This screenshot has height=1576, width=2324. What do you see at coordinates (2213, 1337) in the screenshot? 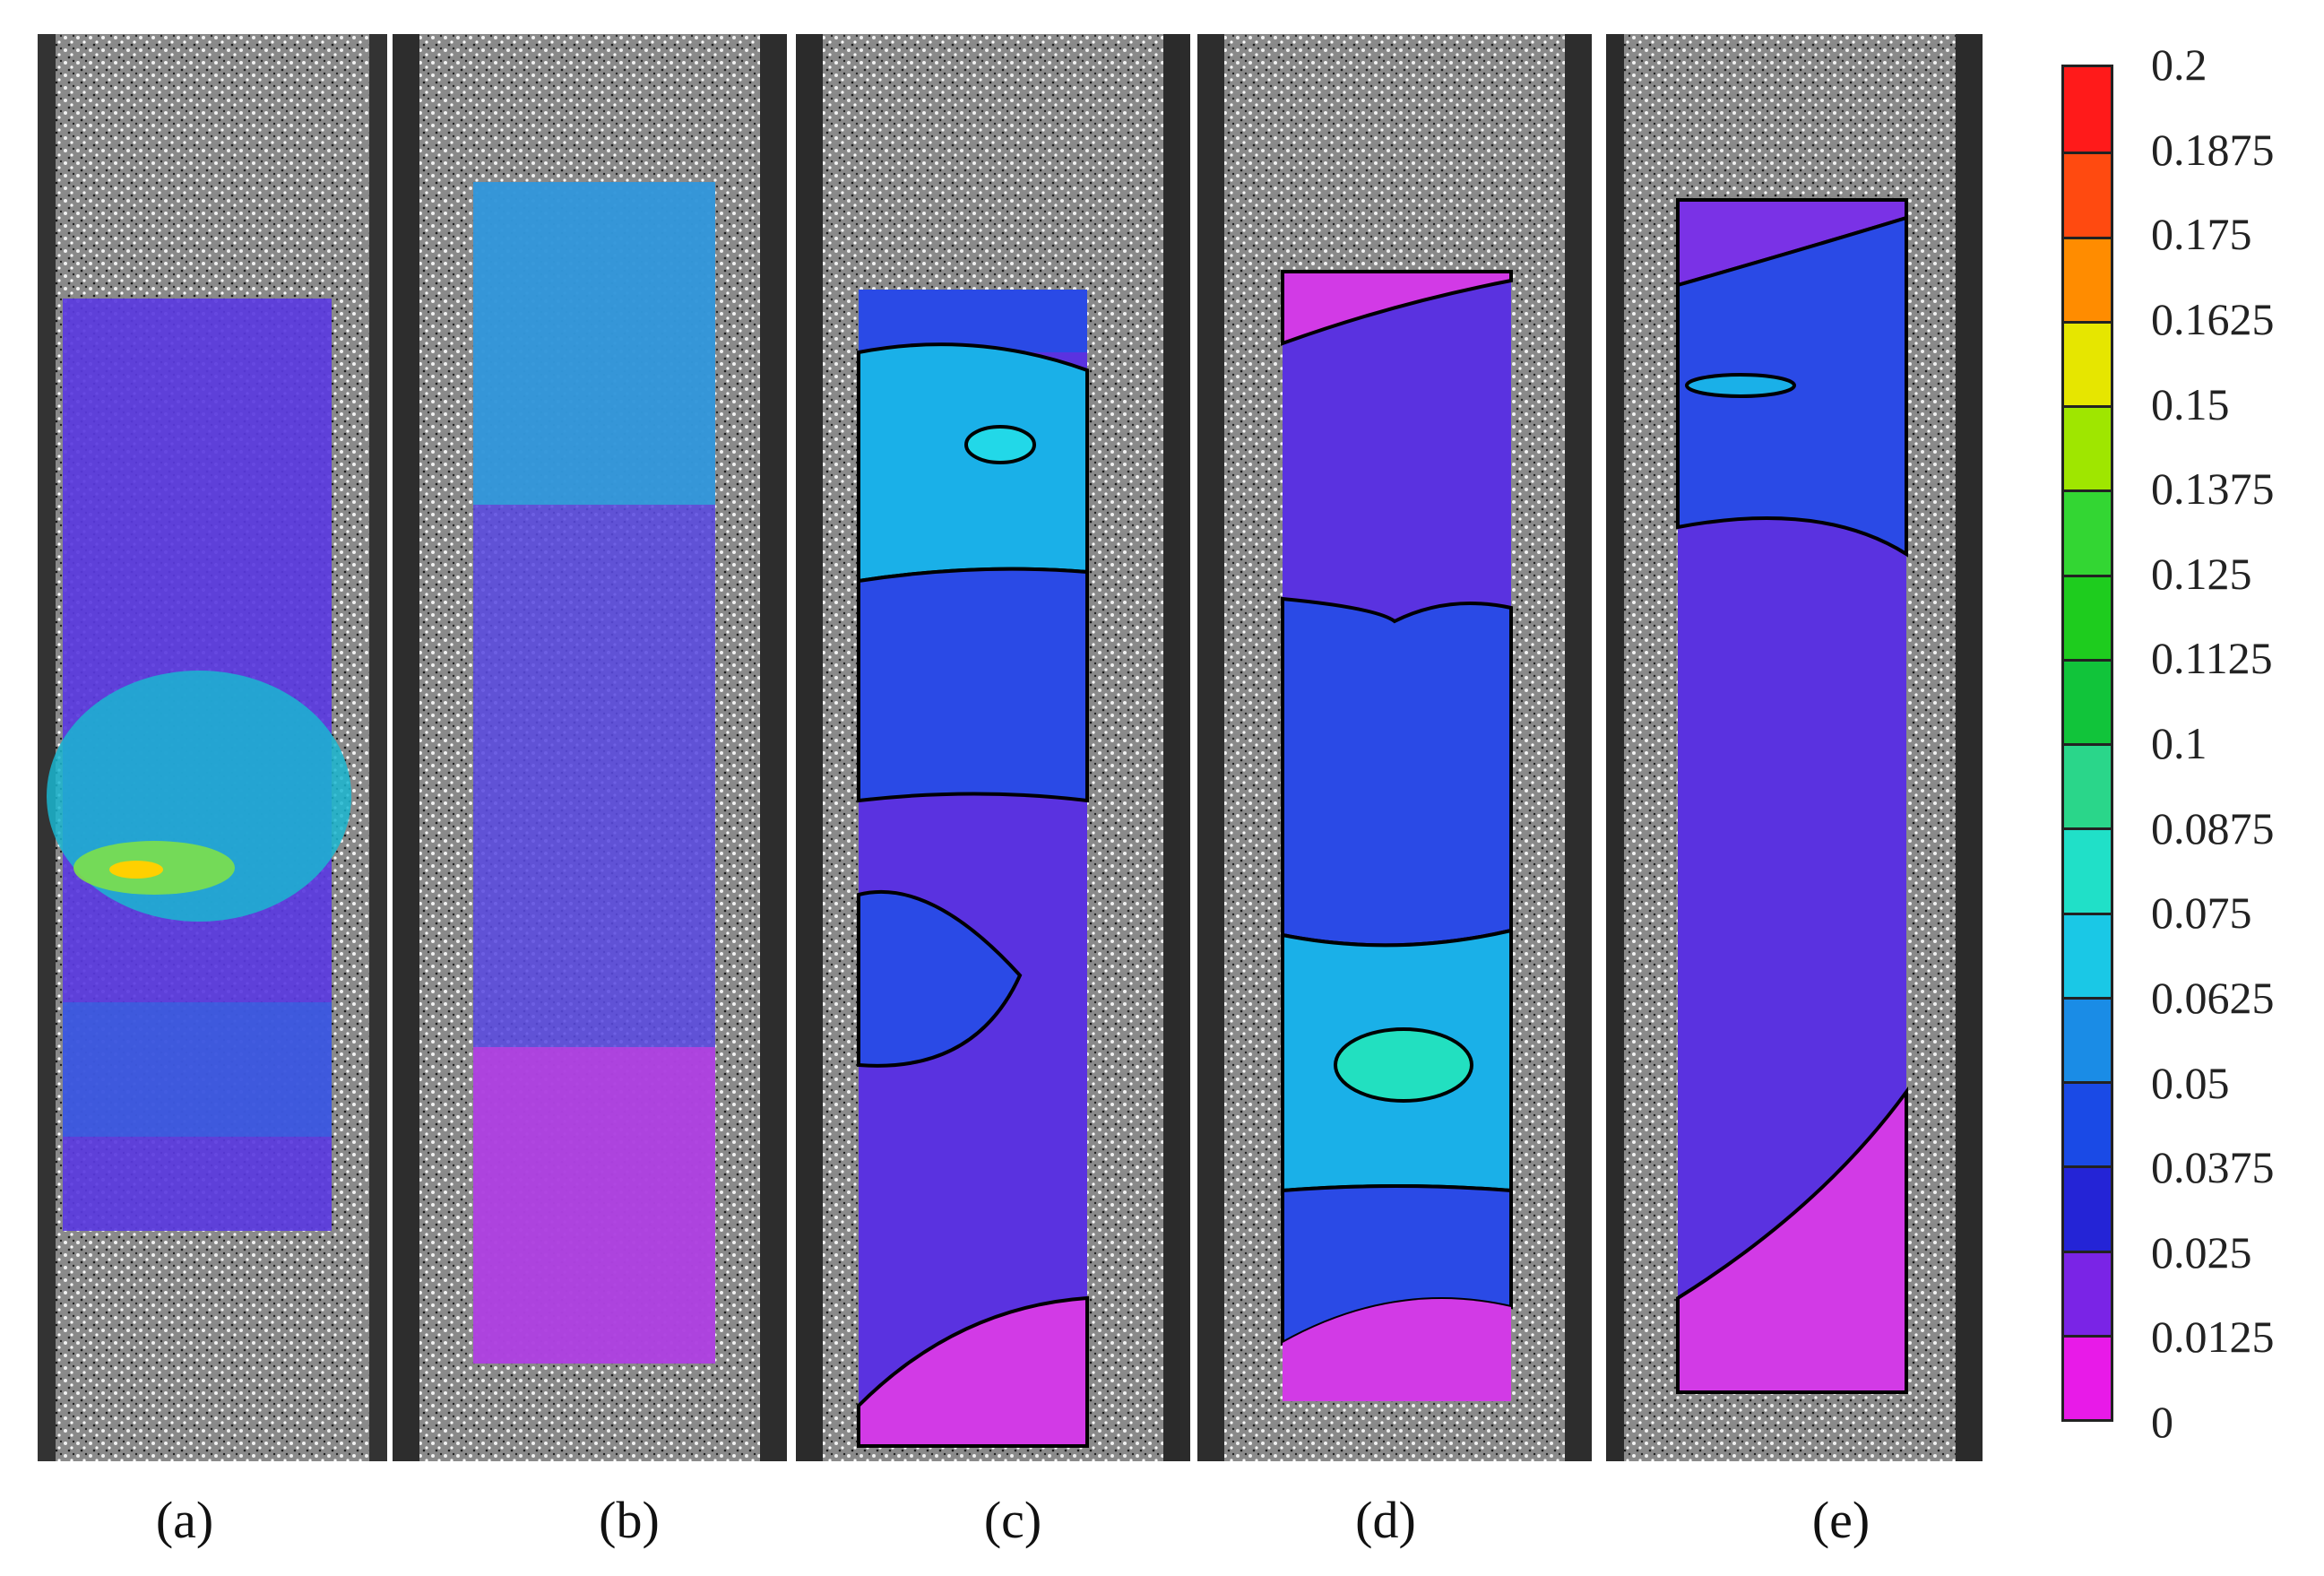
I see `colorbar-tick-label: 0.0125` at bounding box center [2213, 1337].